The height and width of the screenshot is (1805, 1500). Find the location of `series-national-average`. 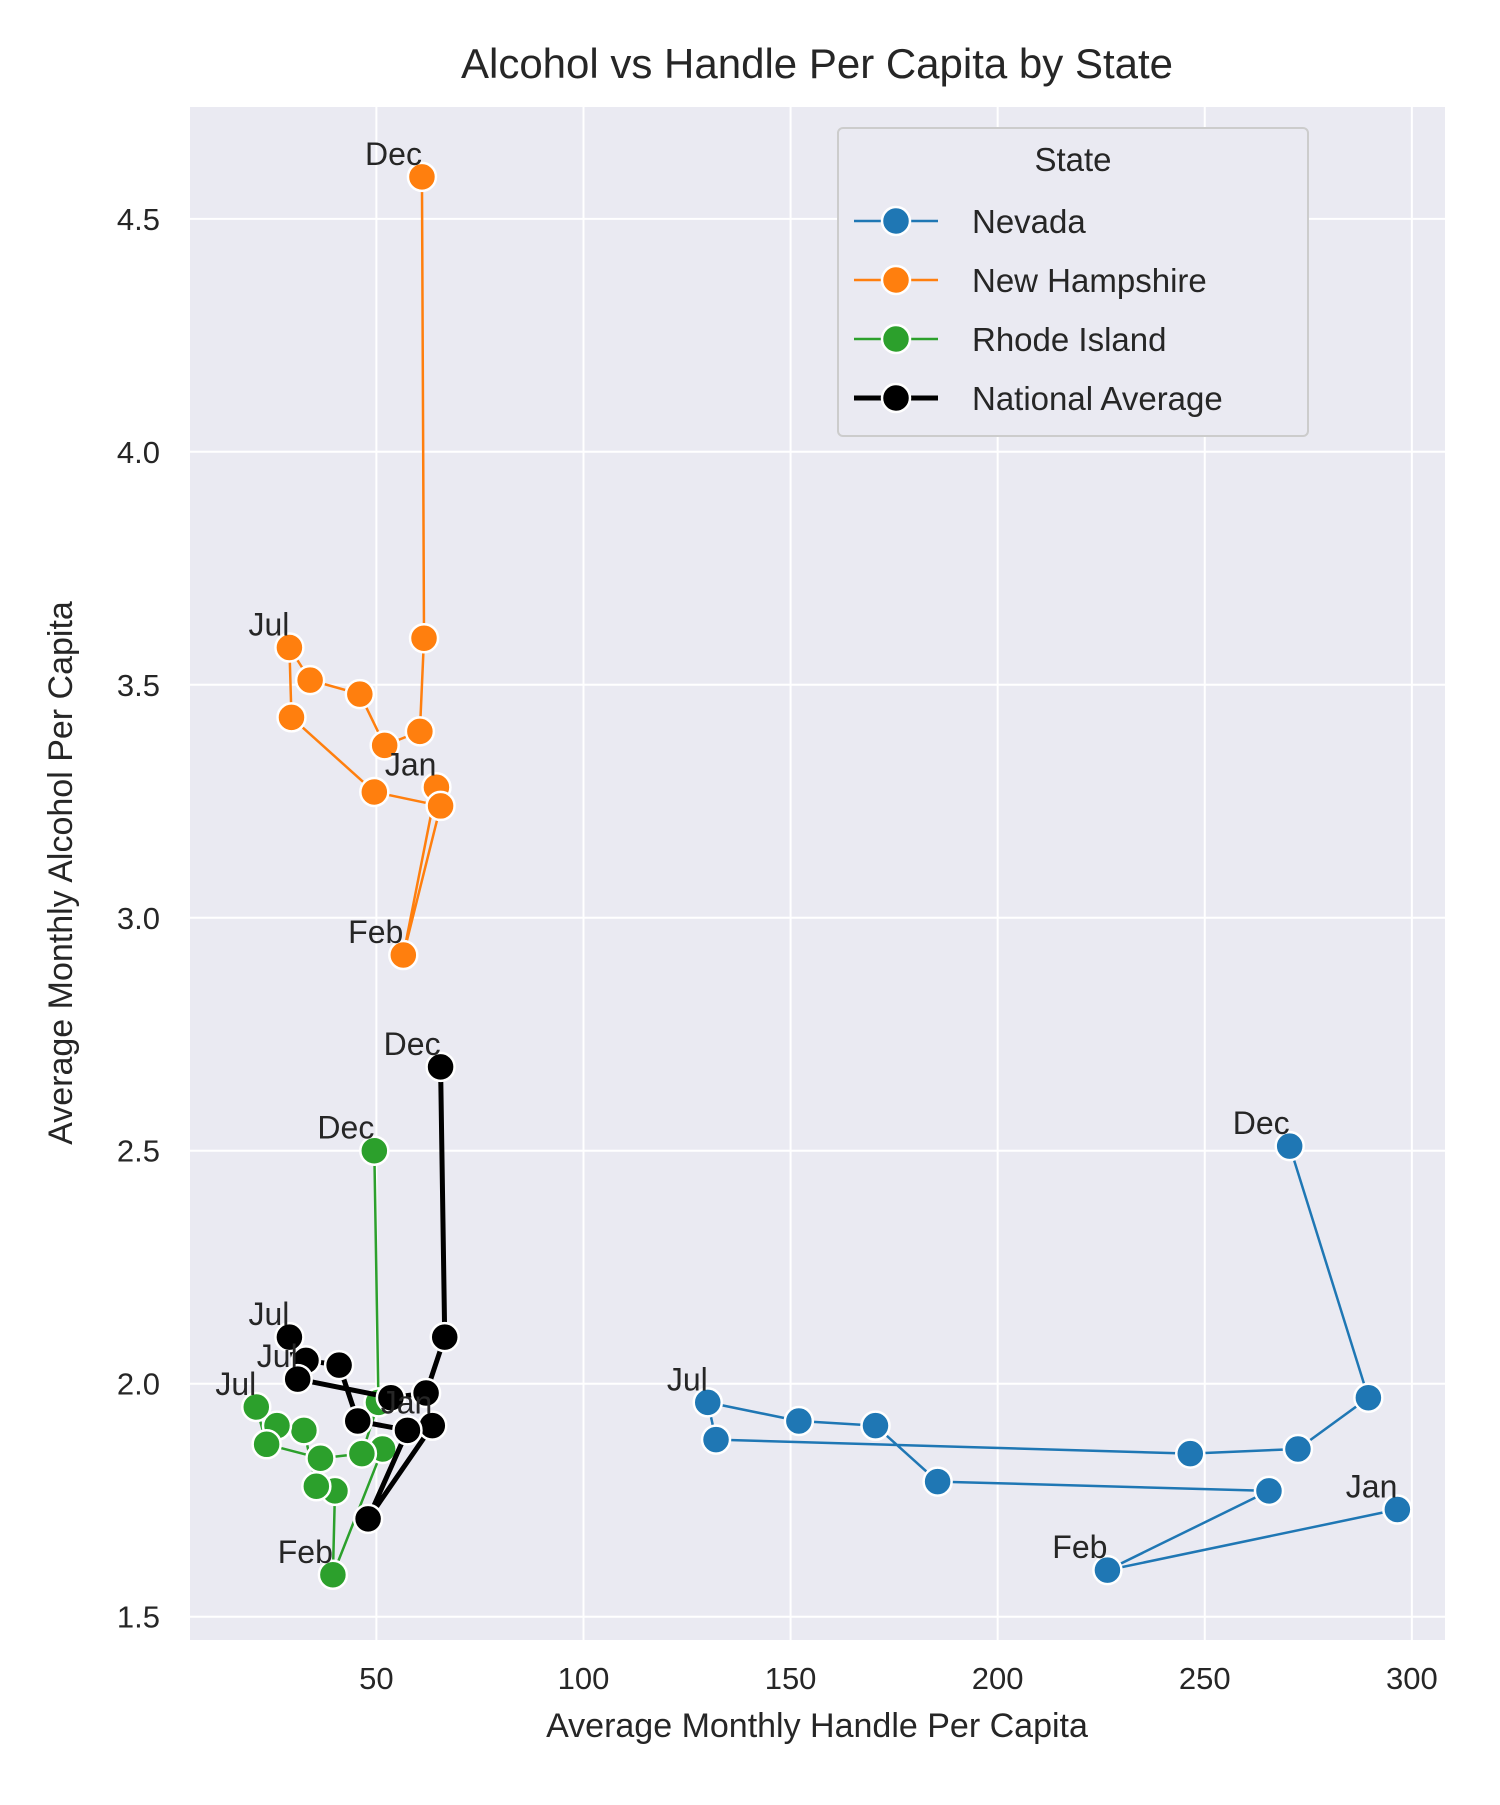

series-national-average is located at coordinates (367, 1293).